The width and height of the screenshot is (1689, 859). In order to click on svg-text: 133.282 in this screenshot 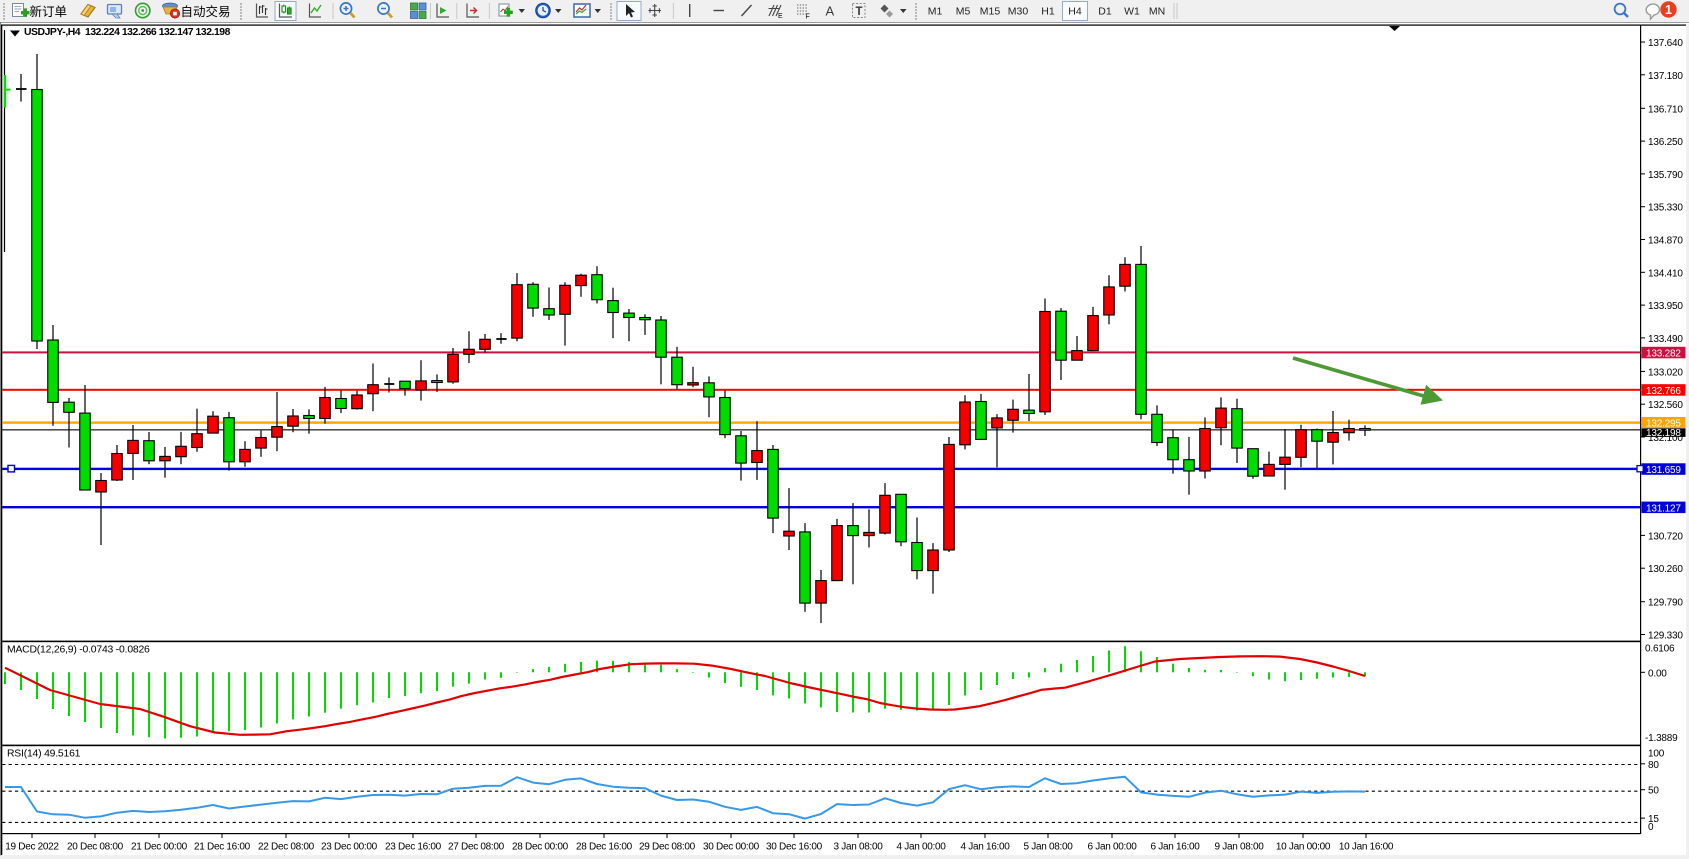, I will do `click(1663, 354)`.